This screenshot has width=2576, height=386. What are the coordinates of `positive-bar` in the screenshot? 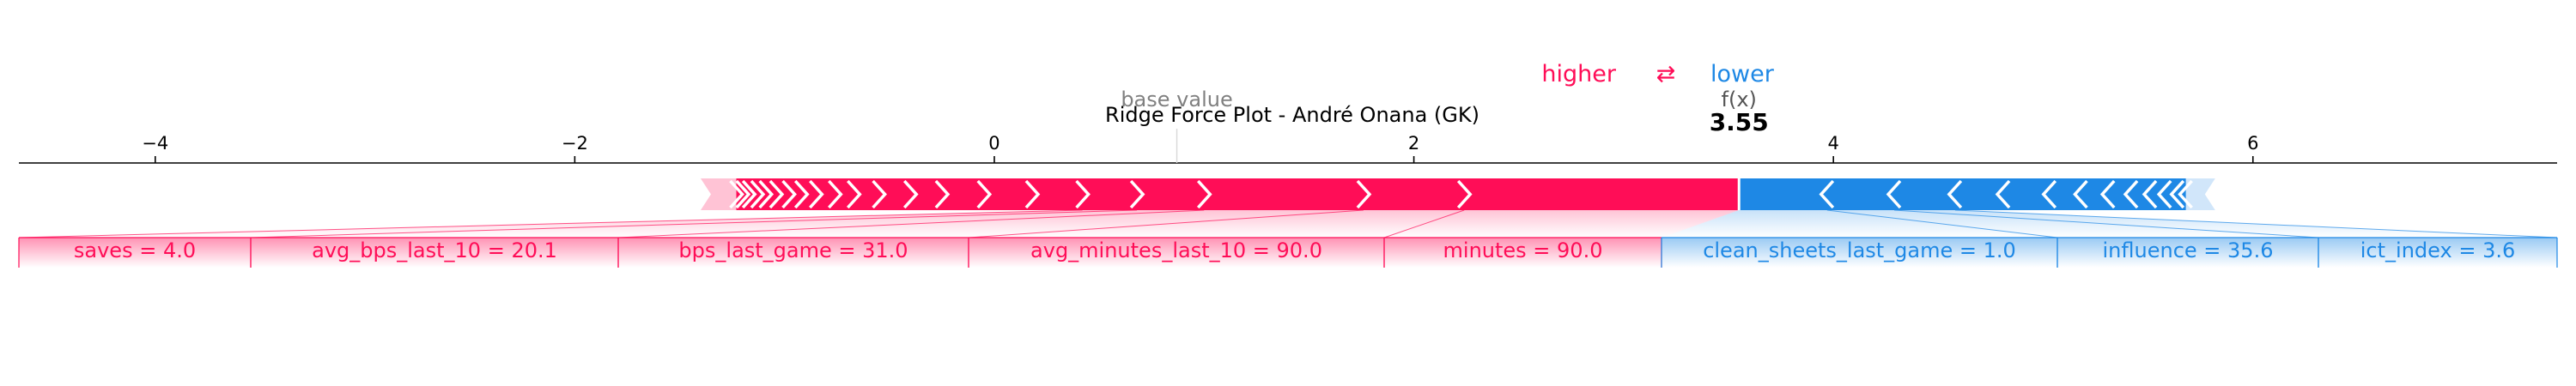 It's located at (1238, 194).